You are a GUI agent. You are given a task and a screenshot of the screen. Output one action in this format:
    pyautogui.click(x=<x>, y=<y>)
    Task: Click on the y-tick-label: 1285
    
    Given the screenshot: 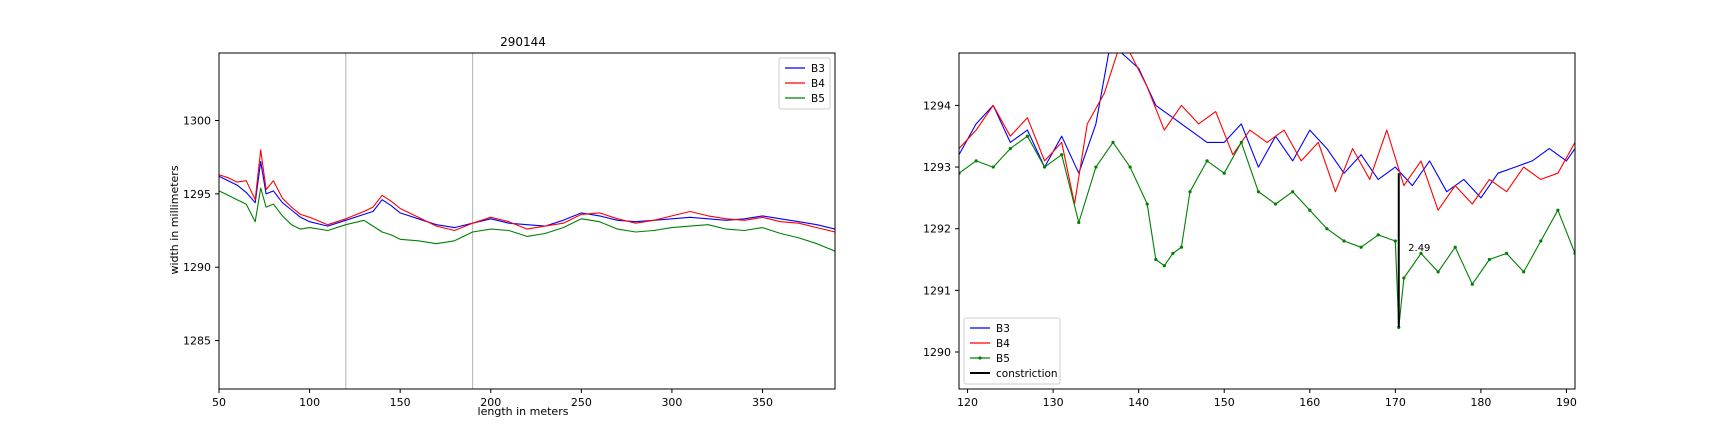 What is the action you would take?
    pyautogui.click(x=197, y=341)
    